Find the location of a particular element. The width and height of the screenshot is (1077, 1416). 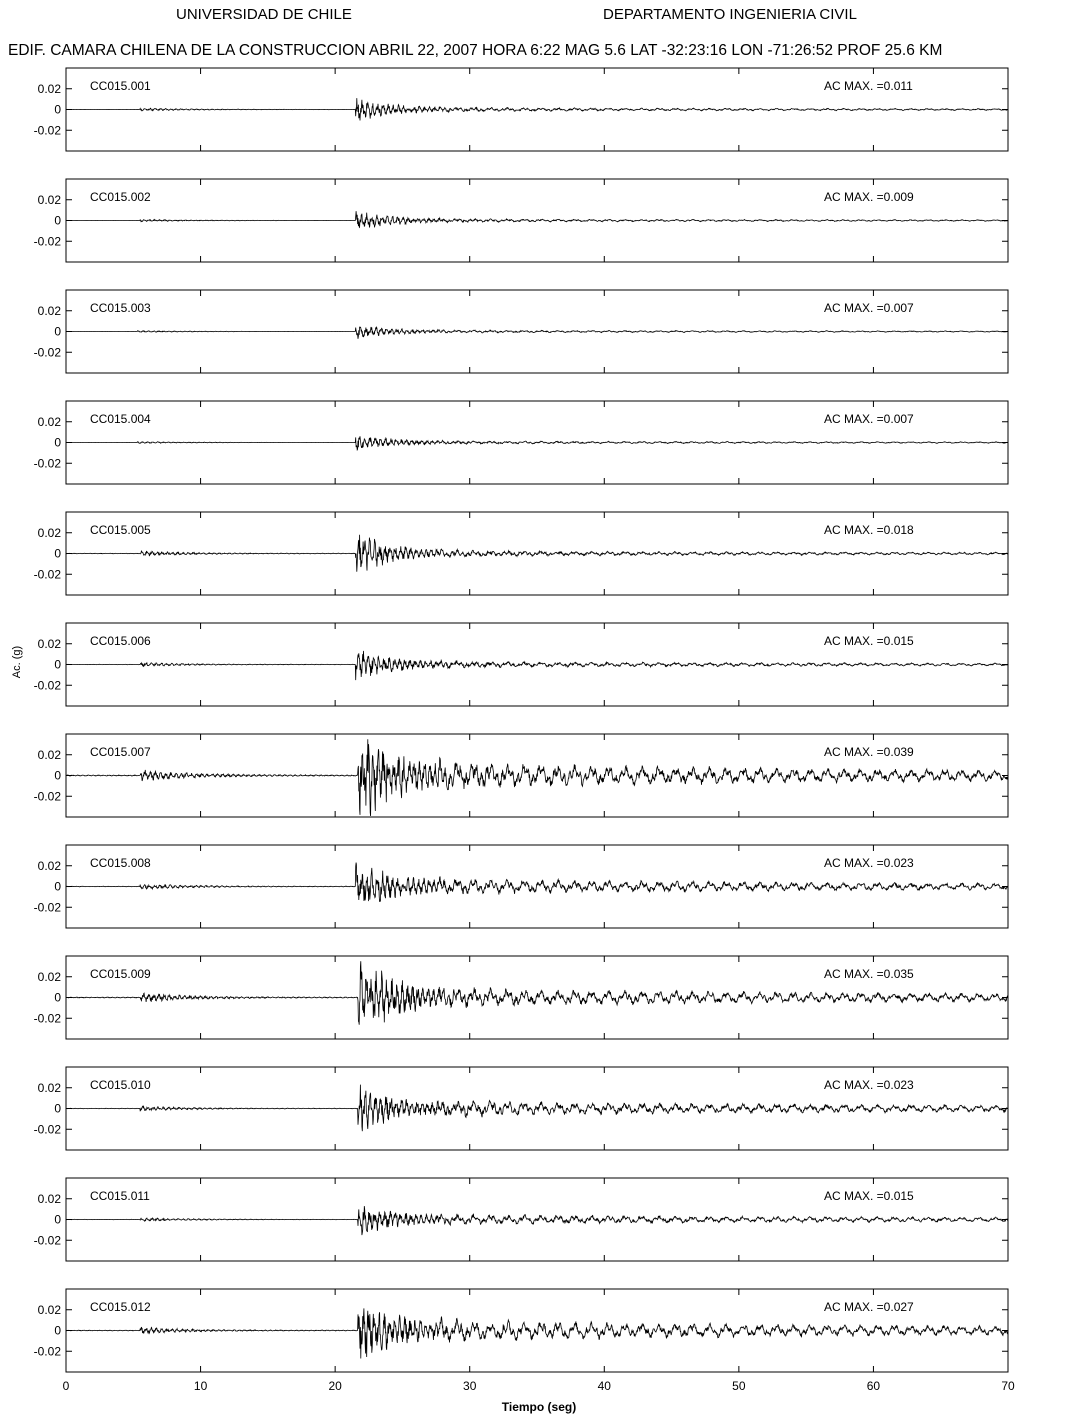

channel-name: CC015.003 is located at coordinates (120, 308).